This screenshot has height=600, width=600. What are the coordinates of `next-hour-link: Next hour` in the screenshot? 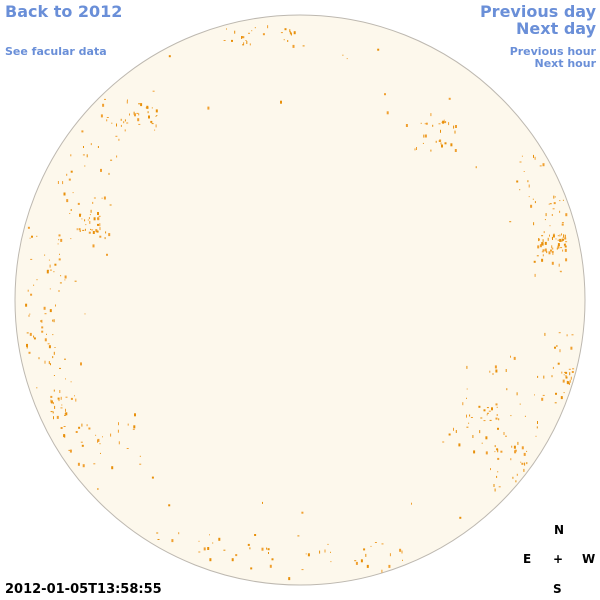 It's located at (565, 63).